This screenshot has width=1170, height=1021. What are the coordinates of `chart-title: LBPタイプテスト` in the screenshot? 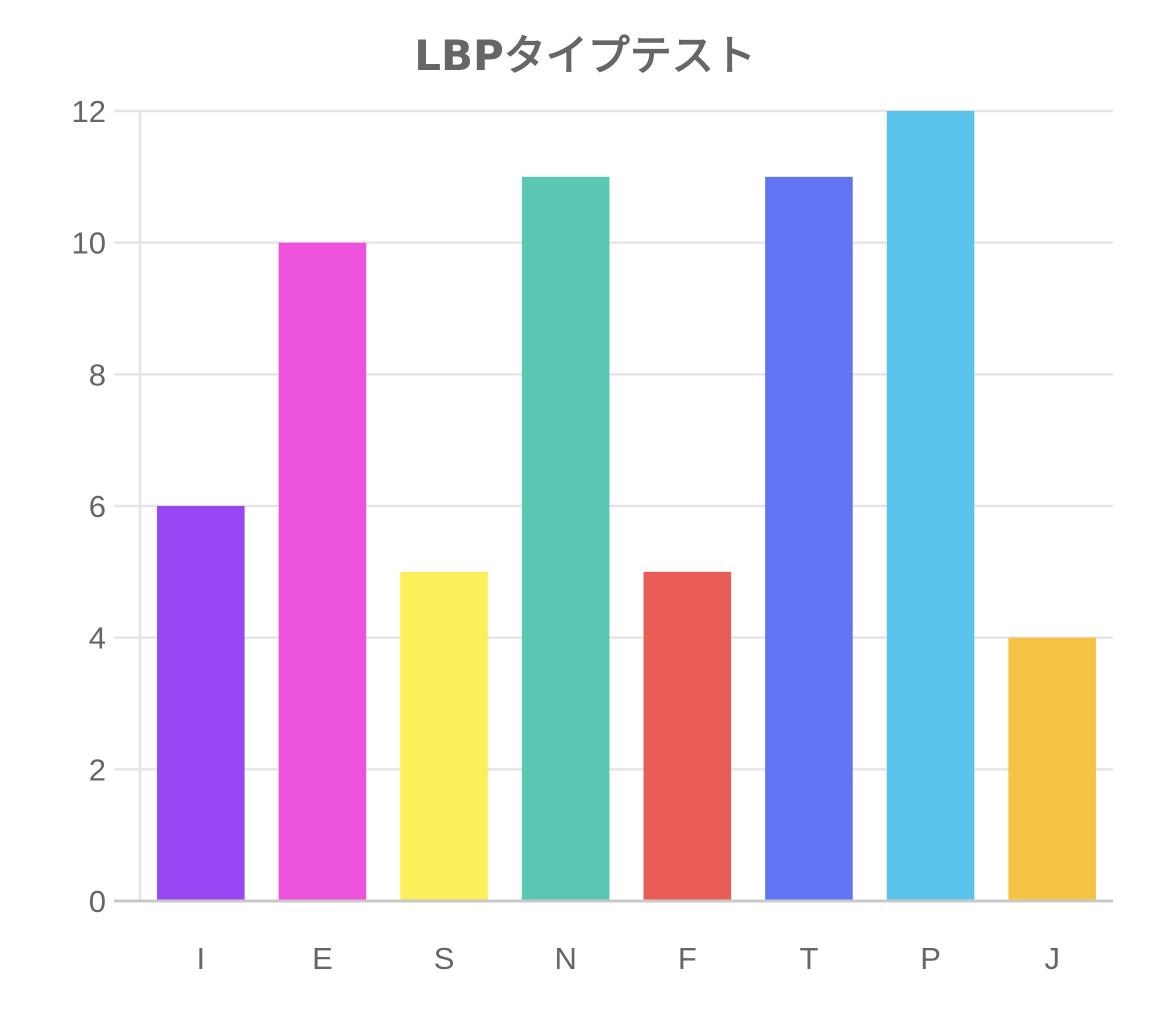 It's located at (585, 55).